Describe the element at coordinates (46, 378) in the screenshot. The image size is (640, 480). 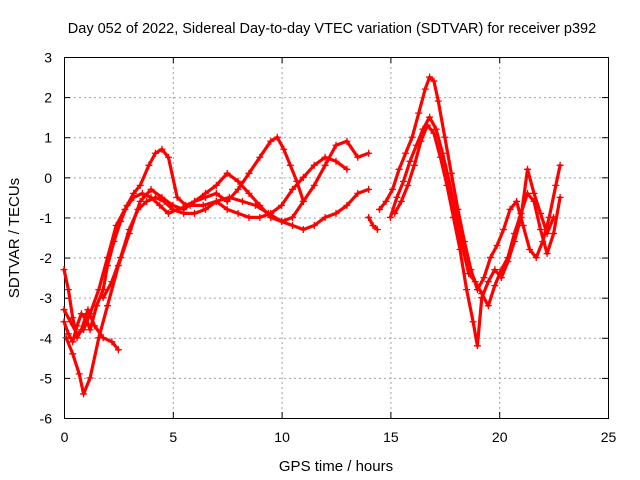
I see `y-tick-label: -5` at that location.